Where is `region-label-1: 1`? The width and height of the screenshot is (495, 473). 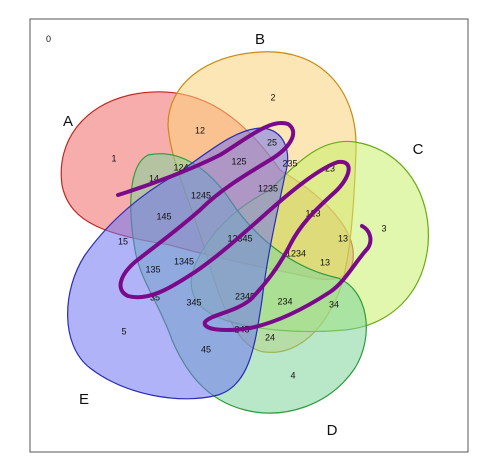 region-label-1: 1 is located at coordinates (113, 158).